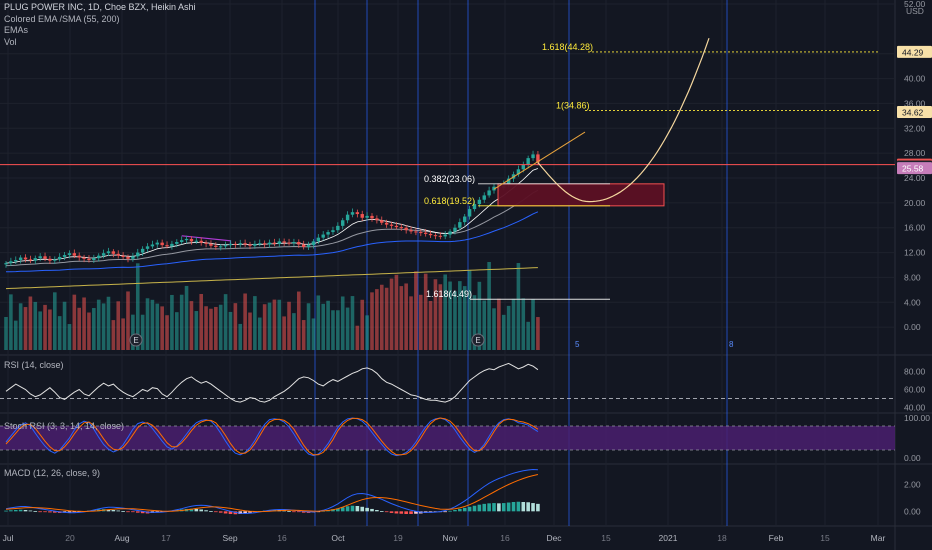  I want to click on legend-item-emas: EMAs, so click(16, 30).